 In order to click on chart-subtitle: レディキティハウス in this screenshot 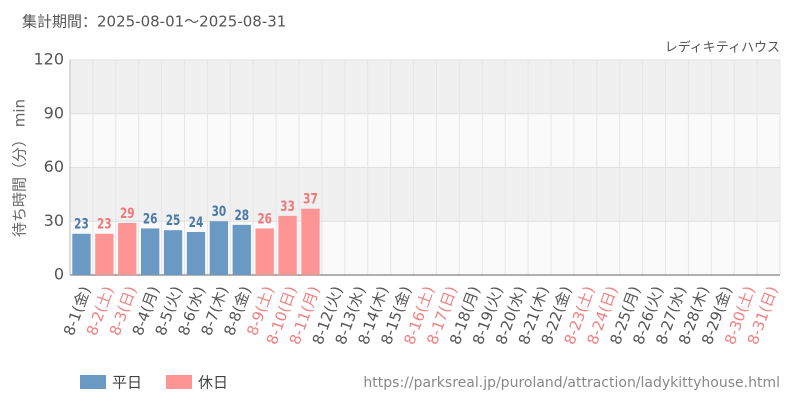, I will do `click(722, 48)`.